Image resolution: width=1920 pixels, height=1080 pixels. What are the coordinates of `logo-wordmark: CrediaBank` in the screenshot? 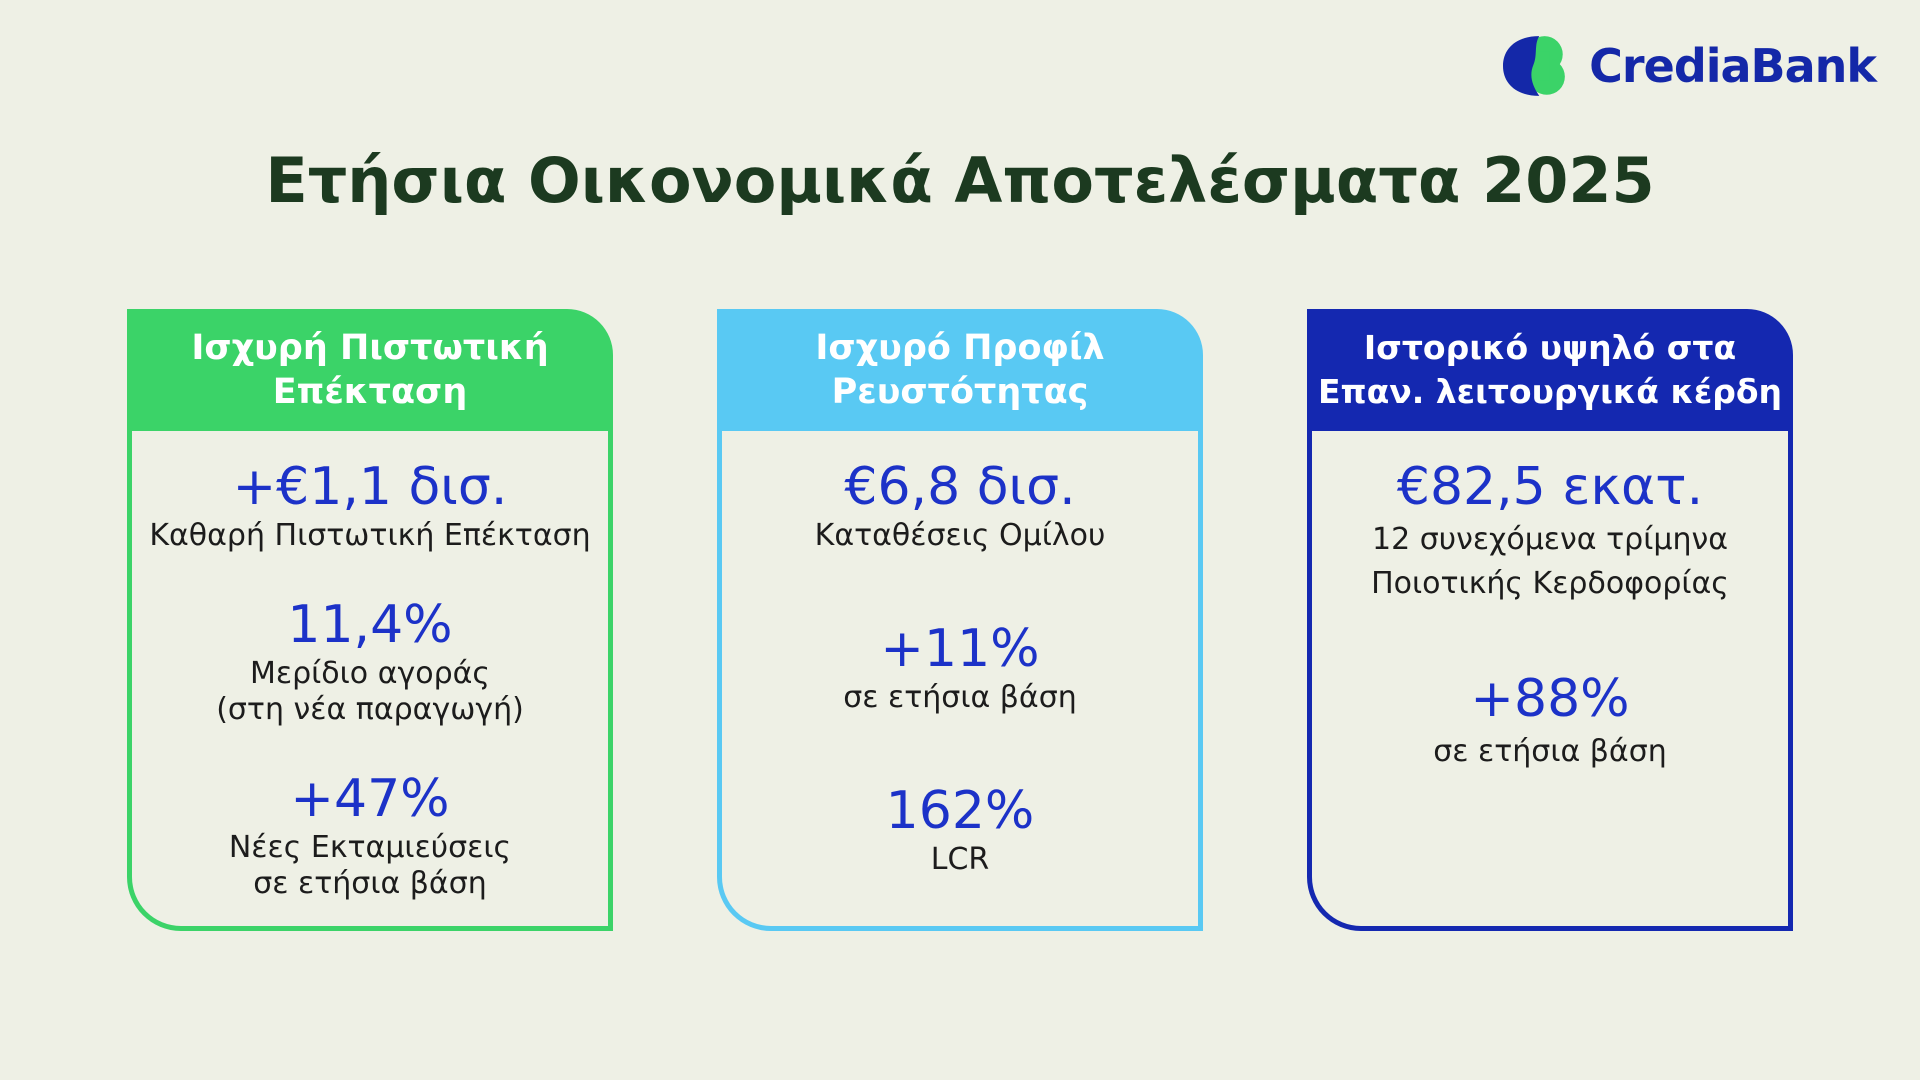 It's located at (1733, 66).